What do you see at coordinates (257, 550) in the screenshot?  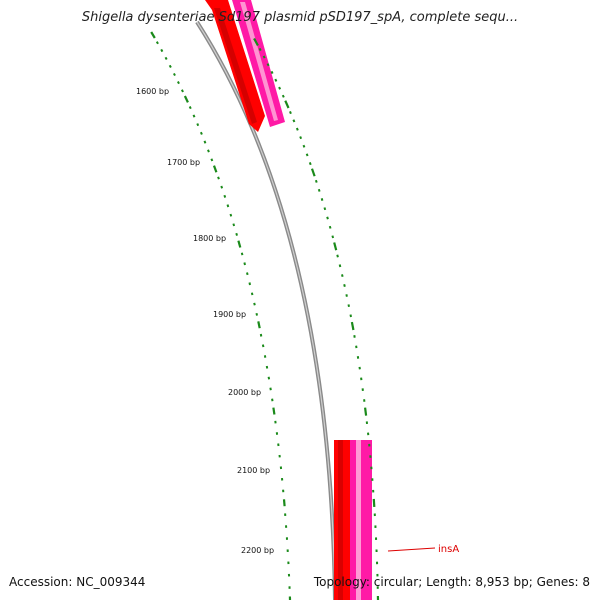 I see `scale-label-2200: 2200 bp` at bounding box center [257, 550].